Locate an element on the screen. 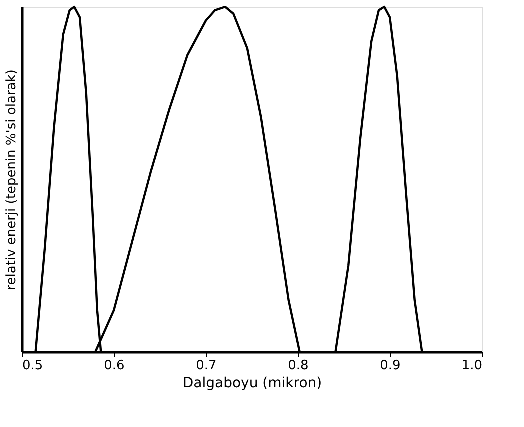 The height and width of the screenshot is (427, 524). x-tick-label: 1.0 is located at coordinates (472, 366).